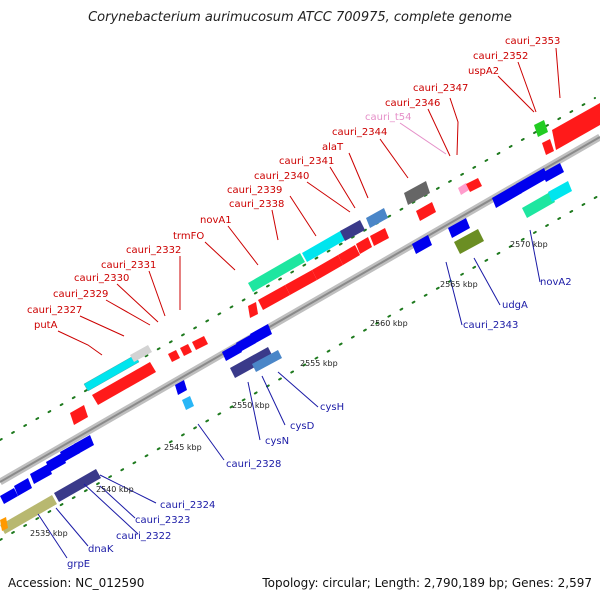 Image resolution: width=600 pixels, height=600 pixels. Describe the element at coordinates (515, 305) in the screenshot. I see `label-udgA: udgA` at that location.